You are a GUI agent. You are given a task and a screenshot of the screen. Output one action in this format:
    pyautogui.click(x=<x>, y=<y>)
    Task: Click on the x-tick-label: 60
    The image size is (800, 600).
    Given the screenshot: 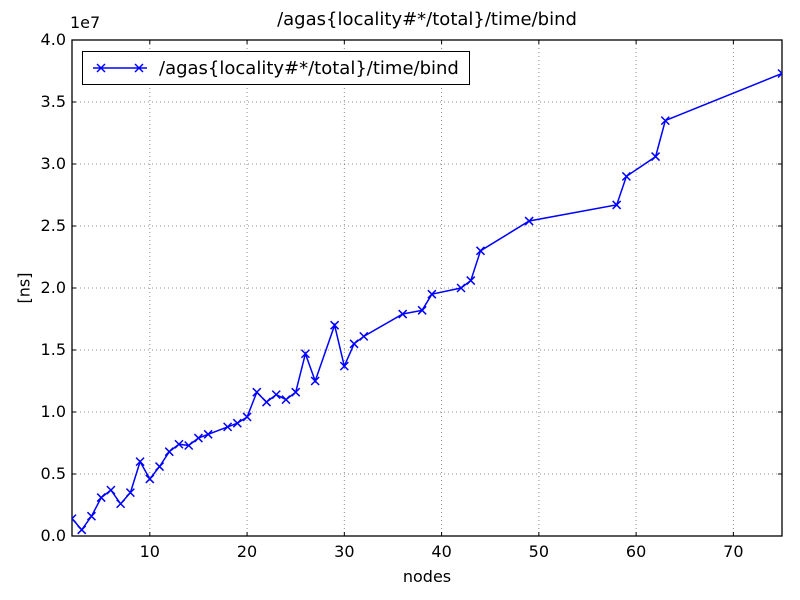 What is the action you would take?
    pyautogui.click(x=636, y=551)
    